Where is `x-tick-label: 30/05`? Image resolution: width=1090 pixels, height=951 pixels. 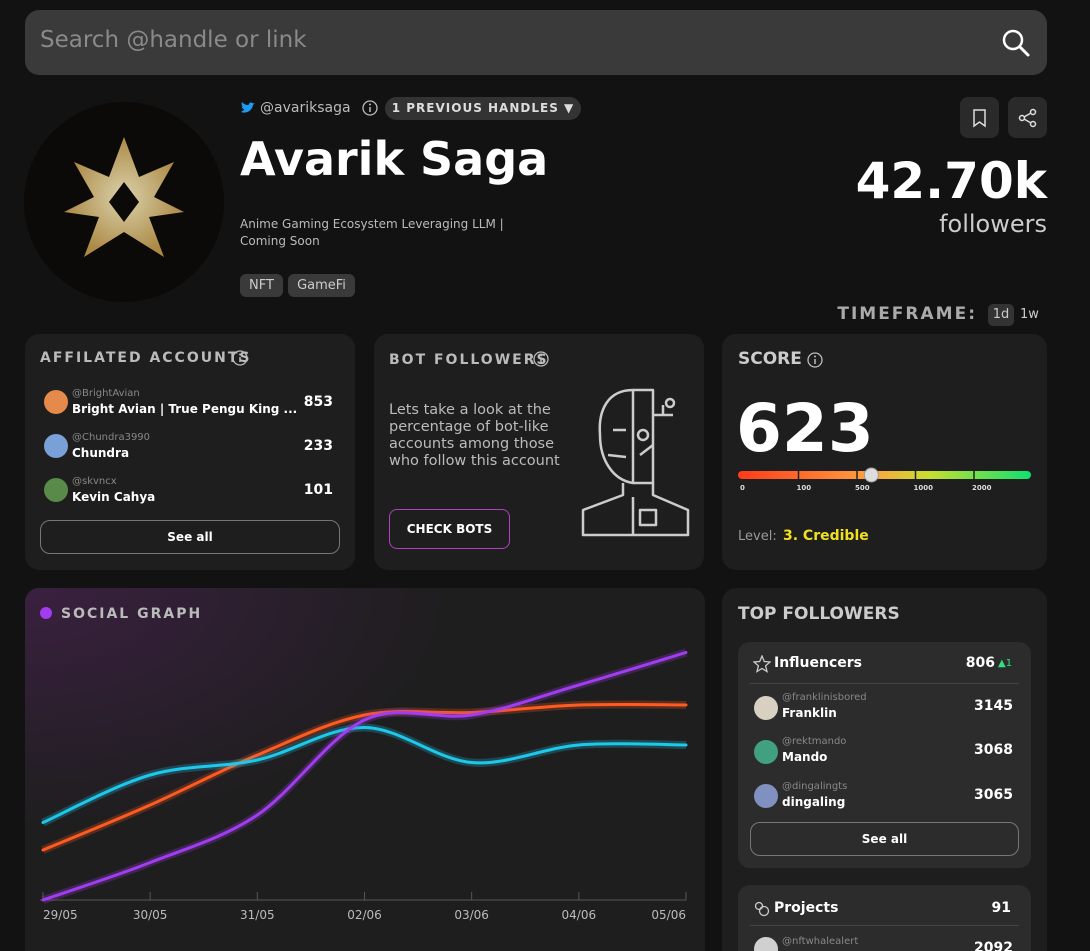 x-tick-label: 30/05 is located at coordinates (150, 915).